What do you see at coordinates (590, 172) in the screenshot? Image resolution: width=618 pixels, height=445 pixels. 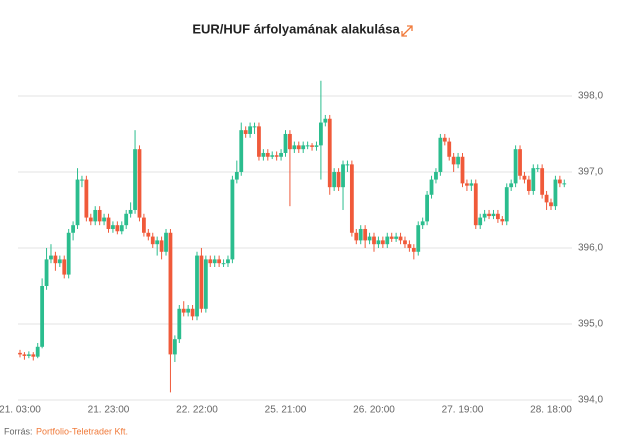 I see `y-tick-label: 397,0` at bounding box center [590, 172].